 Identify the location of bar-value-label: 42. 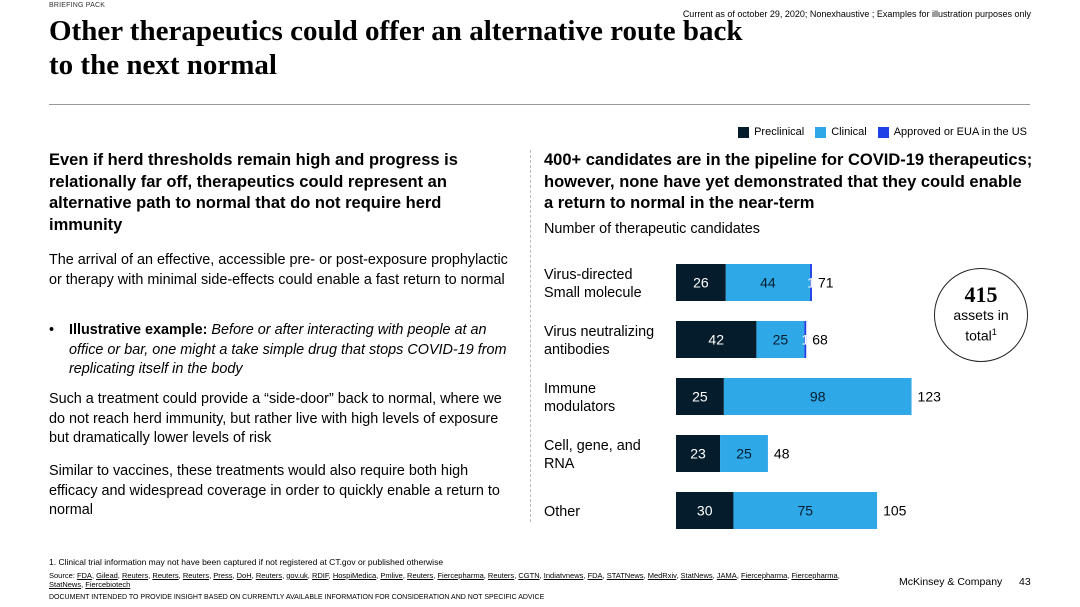
(716, 340).